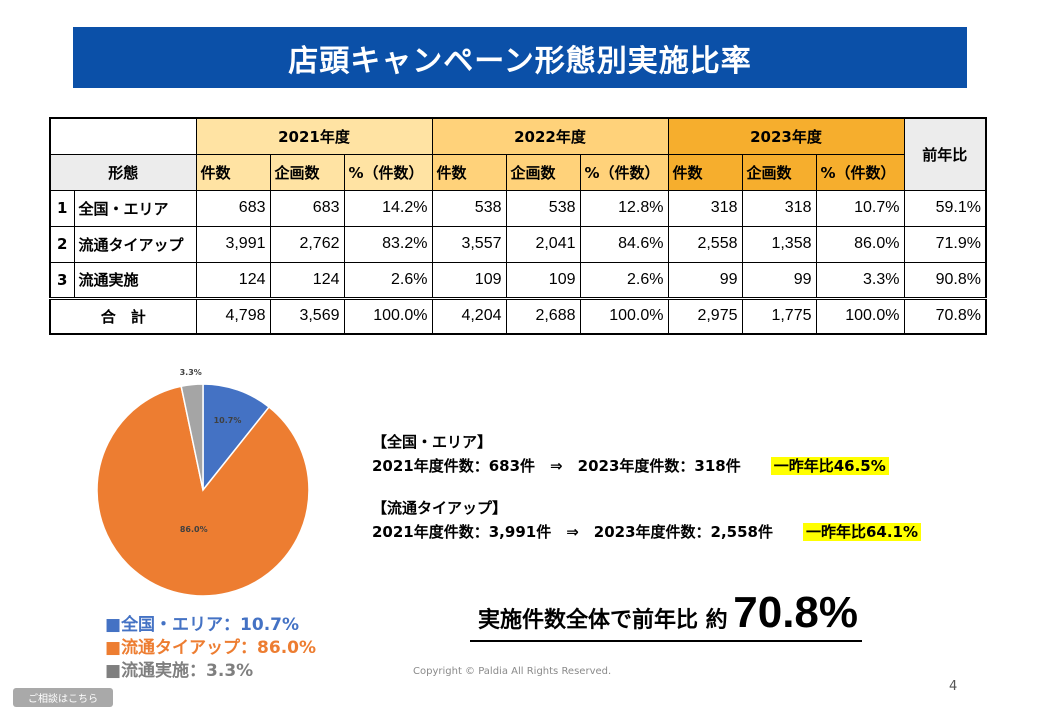 The height and width of the screenshot is (720, 1040). Describe the element at coordinates (194, 529) in the screenshot. I see `pie-data-label: 86.0%` at that location.